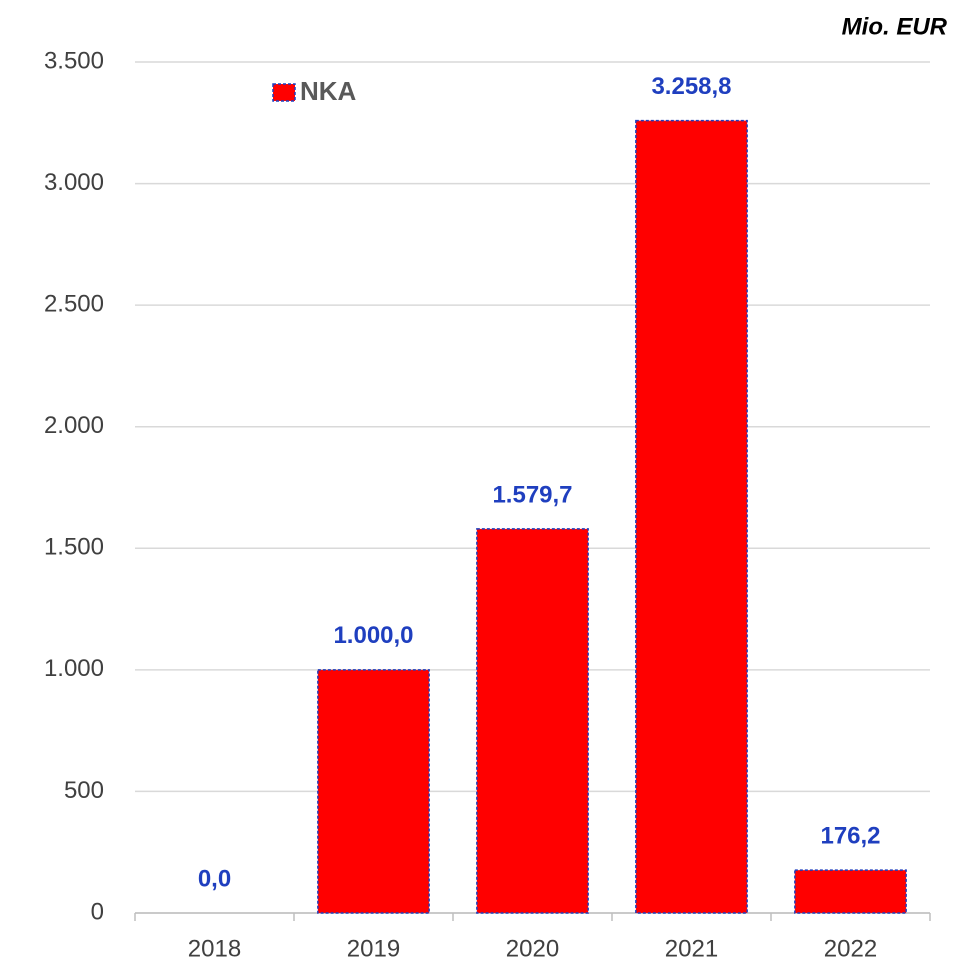 Image resolution: width=957 pixels, height=972 pixels. Describe the element at coordinates (373, 635) in the screenshot. I see `value-label: 1.000,0` at that location.